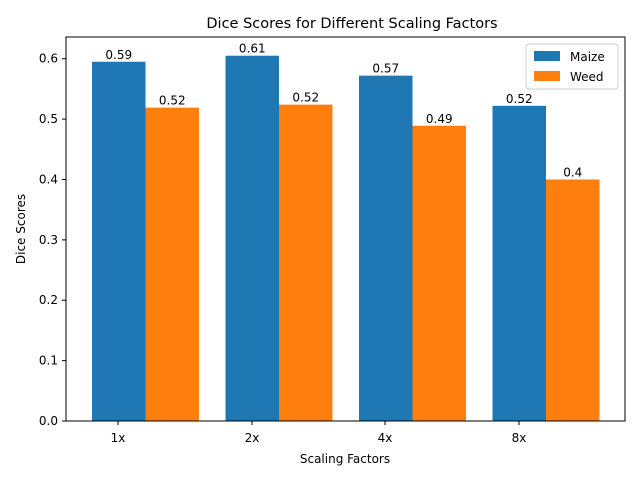 The image size is (640, 484). Describe the element at coordinates (119, 241) in the screenshot. I see `bar-maize-1x` at that location.